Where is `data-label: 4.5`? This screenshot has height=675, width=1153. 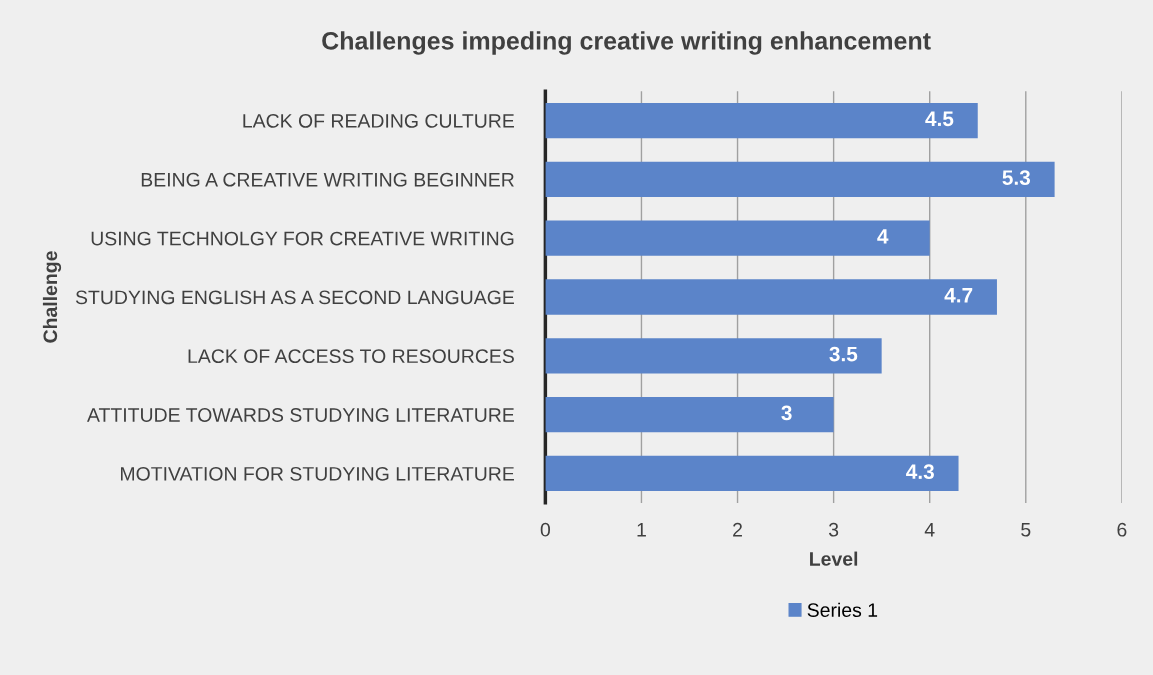
data-label: 4.5 is located at coordinates (939, 119).